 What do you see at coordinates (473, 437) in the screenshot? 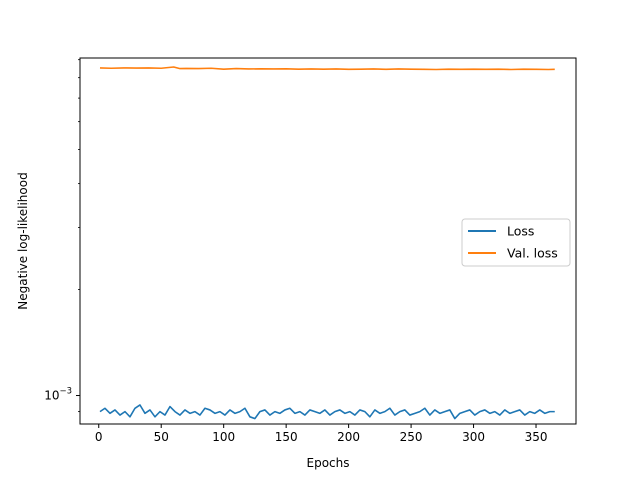
I see `x-tick-label: 300` at bounding box center [473, 437].